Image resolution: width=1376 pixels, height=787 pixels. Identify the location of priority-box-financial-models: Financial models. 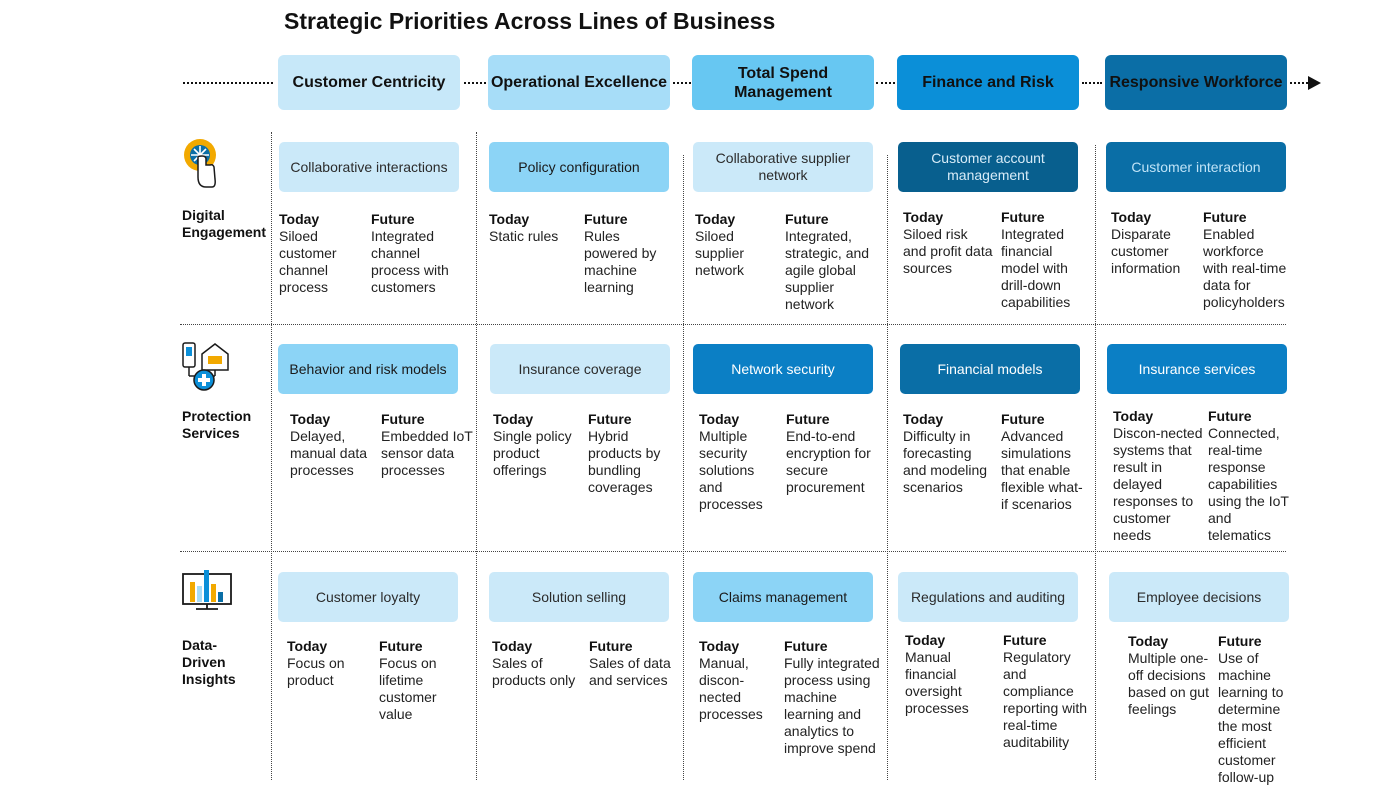
(990, 369).